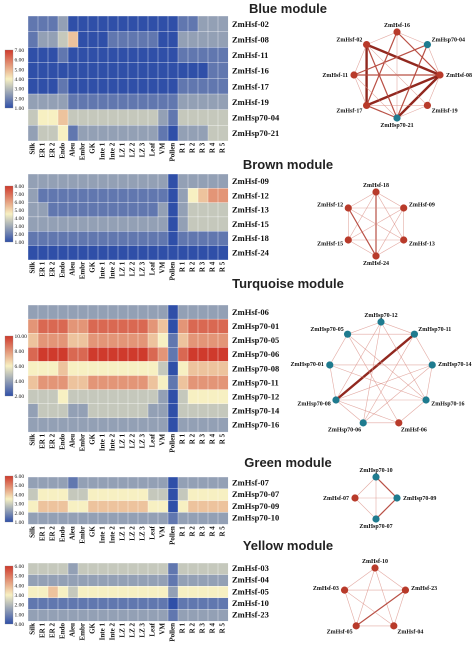 This screenshot has height=654, width=474. Describe the element at coordinates (53, 440) in the screenshot. I see `tissue-label: ER 2` at that location.